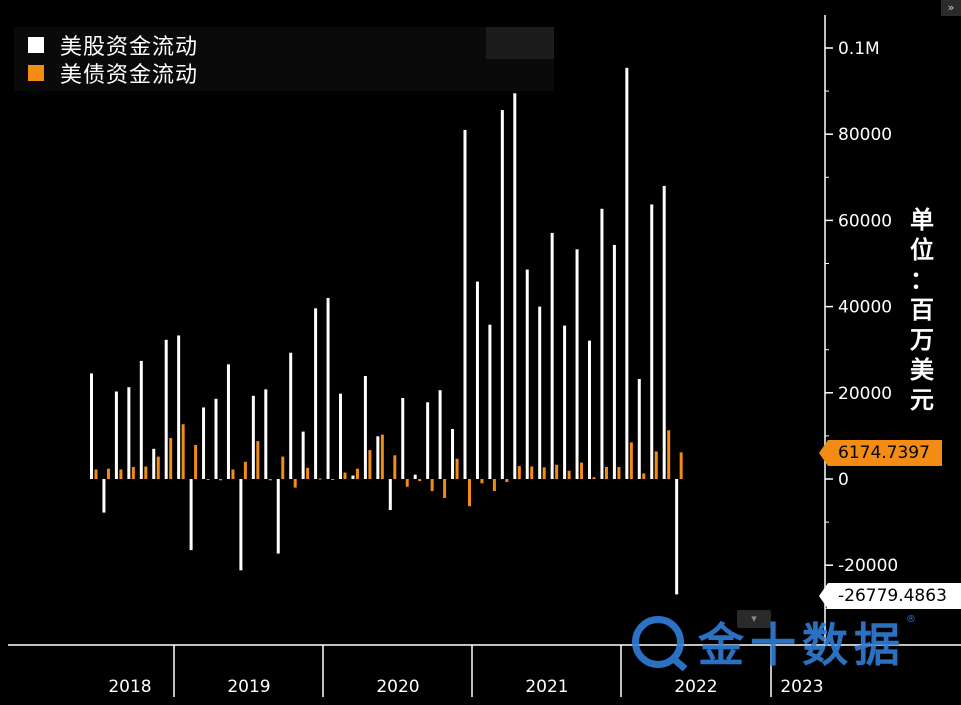  What do you see at coordinates (802, 645) in the screenshot?
I see `watermark-text: 金十数据` at bounding box center [802, 645].